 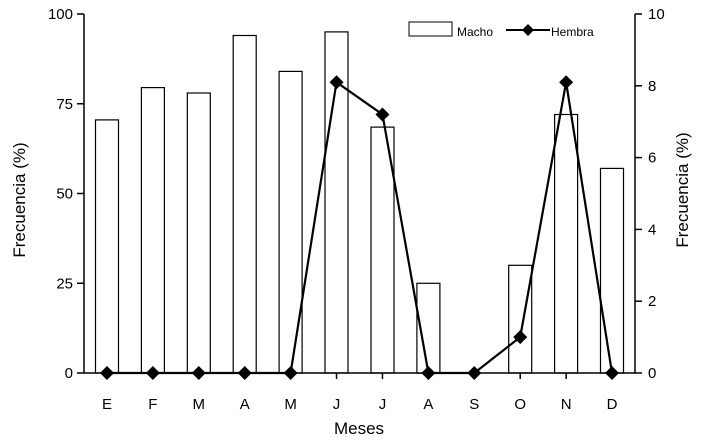 What do you see at coordinates (652, 373) in the screenshot?
I see `y-tick-label-right-0: 0` at bounding box center [652, 373].